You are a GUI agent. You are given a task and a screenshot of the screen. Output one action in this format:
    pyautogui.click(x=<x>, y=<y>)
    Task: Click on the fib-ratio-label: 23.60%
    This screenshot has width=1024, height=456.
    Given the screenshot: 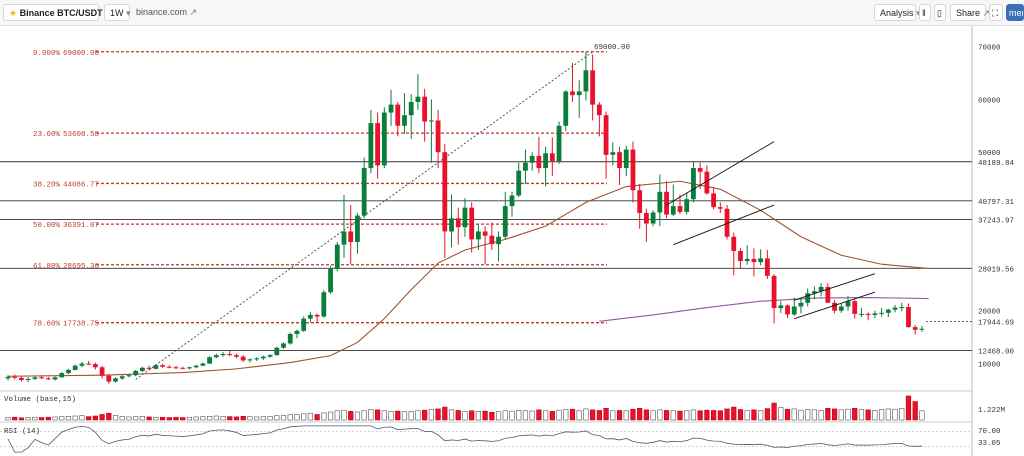 What is the action you would take?
    pyautogui.click(x=47, y=135)
    